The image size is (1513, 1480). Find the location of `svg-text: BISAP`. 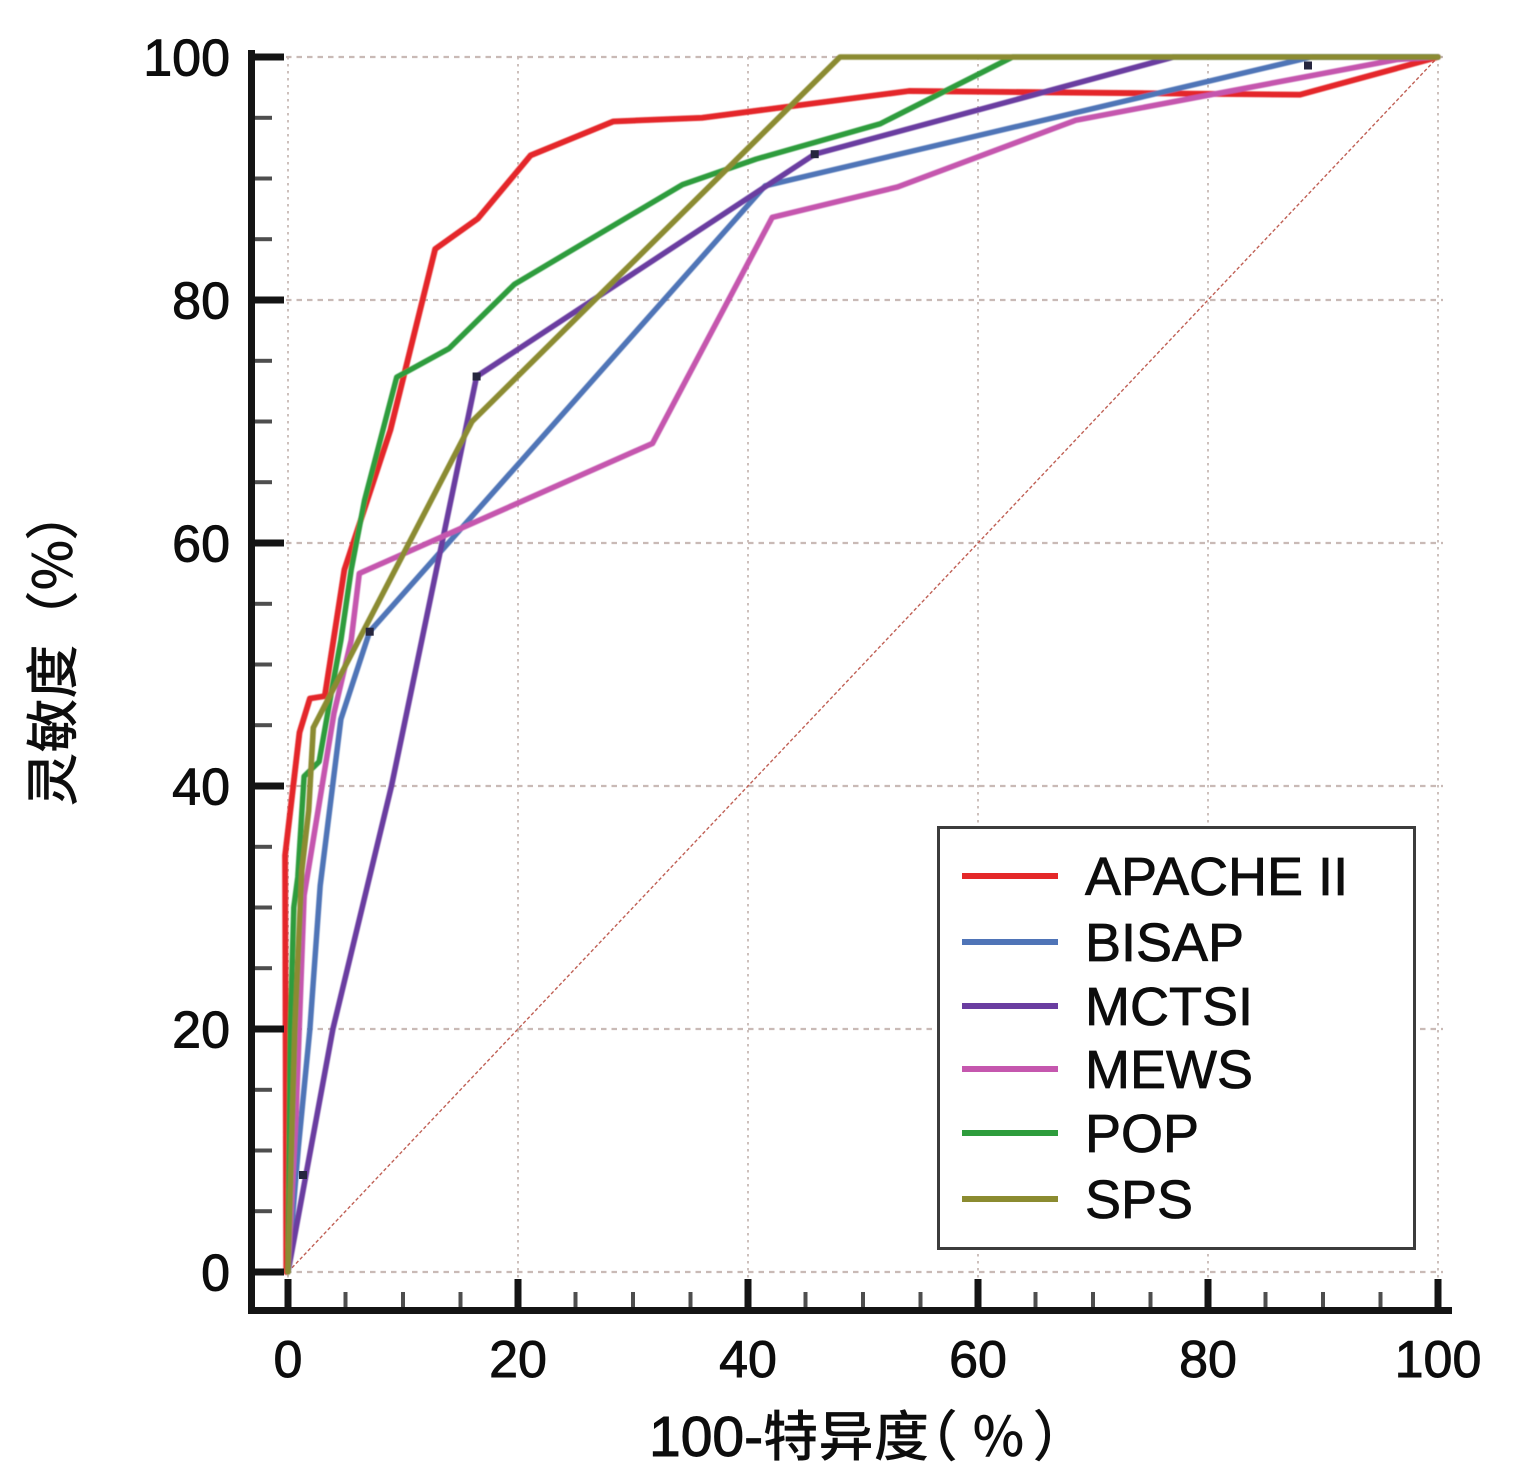

svg-text: BISAP is located at coordinates (1164, 943).